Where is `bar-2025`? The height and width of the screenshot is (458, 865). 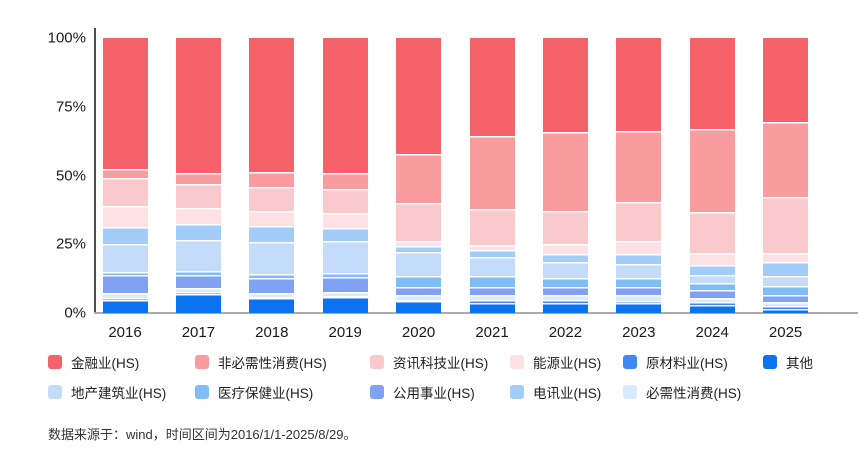
bar-2025 is located at coordinates (786, 175).